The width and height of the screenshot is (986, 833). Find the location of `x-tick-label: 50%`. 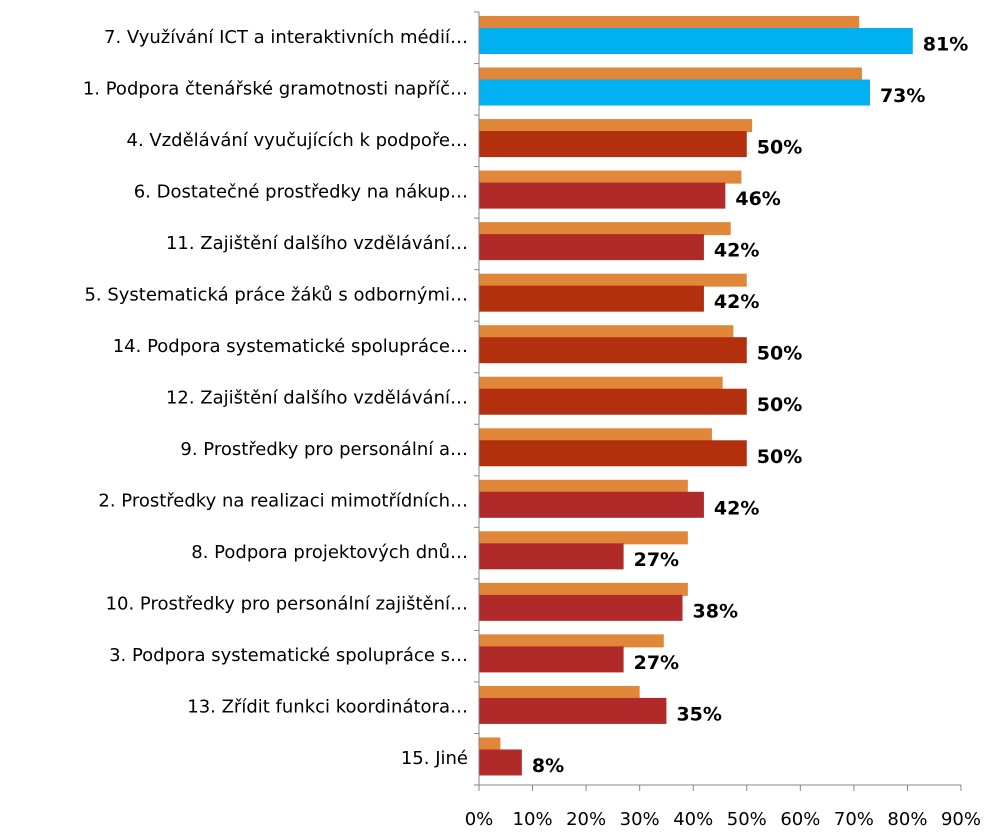

x-tick-label: 50% is located at coordinates (747, 819).